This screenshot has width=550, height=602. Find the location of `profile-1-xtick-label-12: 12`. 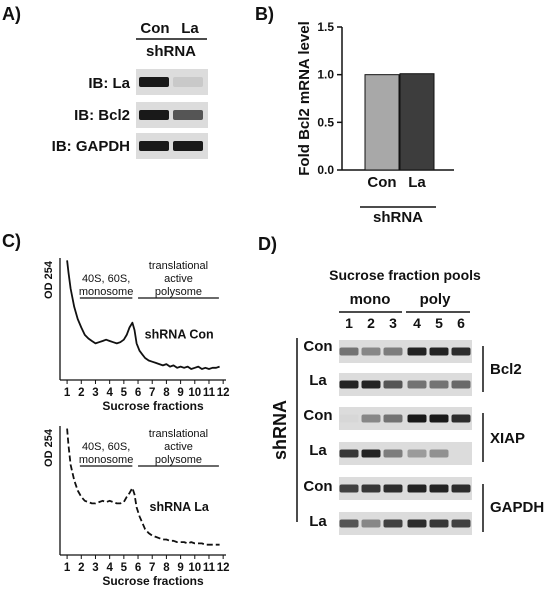

profile-1-xtick-label-12: 12 is located at coordinates (223, 393).